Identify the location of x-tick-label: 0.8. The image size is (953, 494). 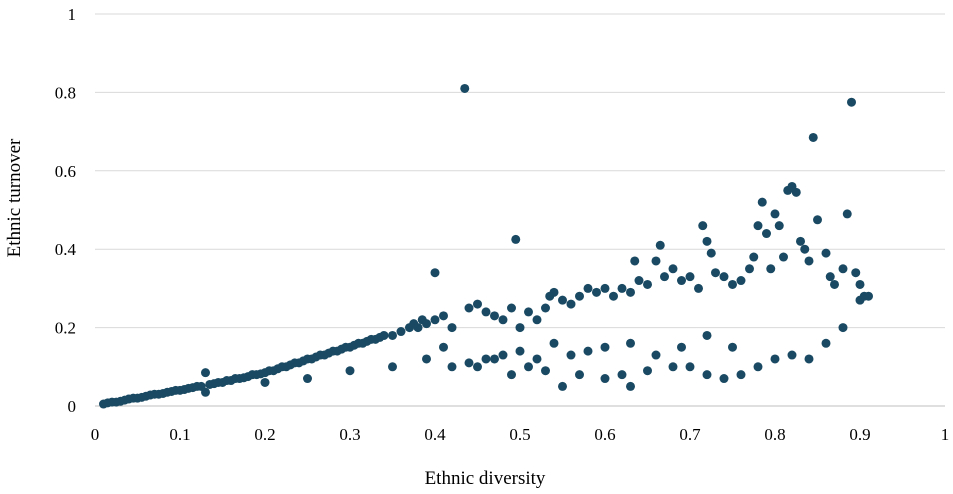
(774, 434).